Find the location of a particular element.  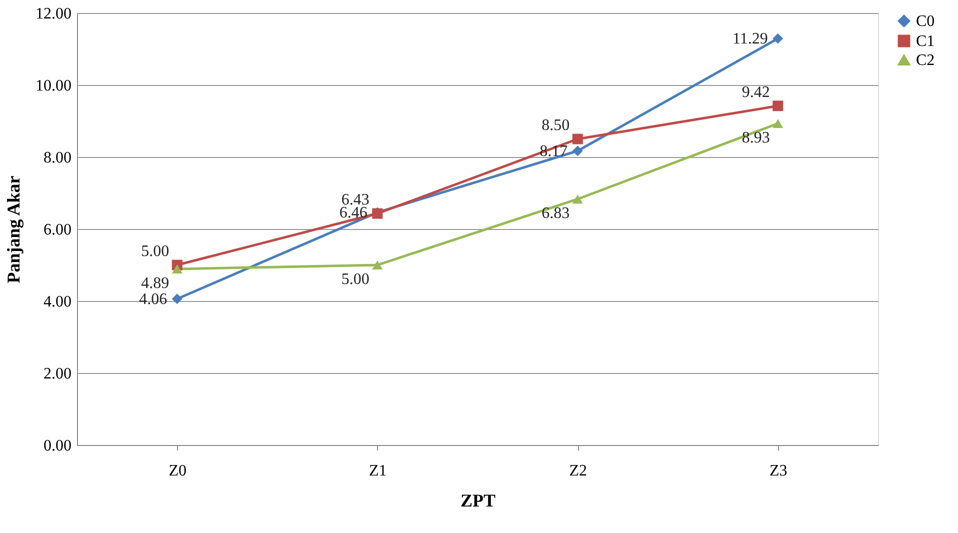

legend-label: C1 is located at coordinates (925, 41).